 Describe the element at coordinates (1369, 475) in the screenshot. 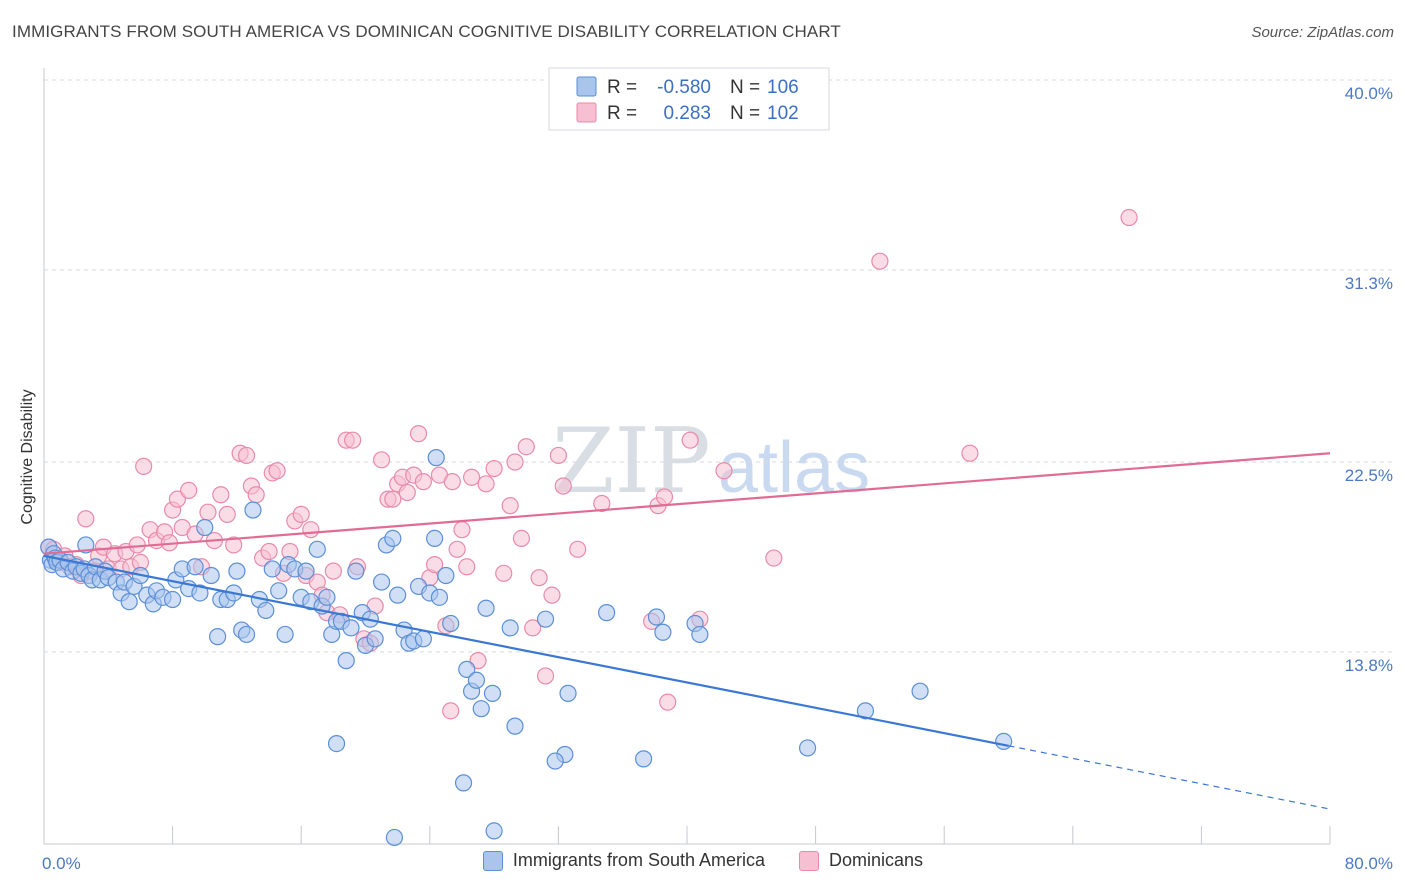

I see `y-tick-label: 22.5%` at that location.